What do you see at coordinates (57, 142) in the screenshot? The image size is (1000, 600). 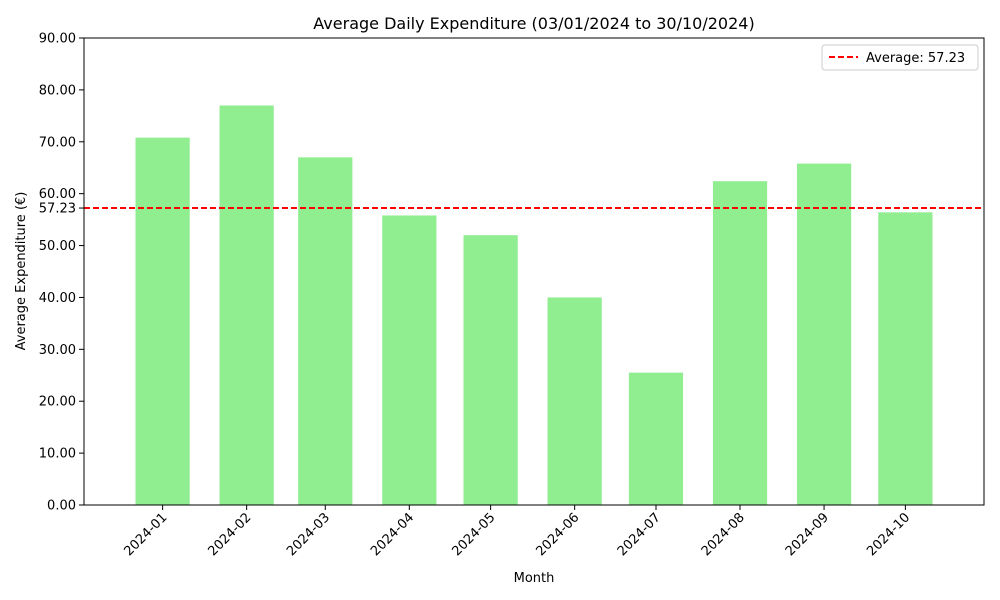 I see `y-tick-label: 70.00` at bounding box center [57, 142].